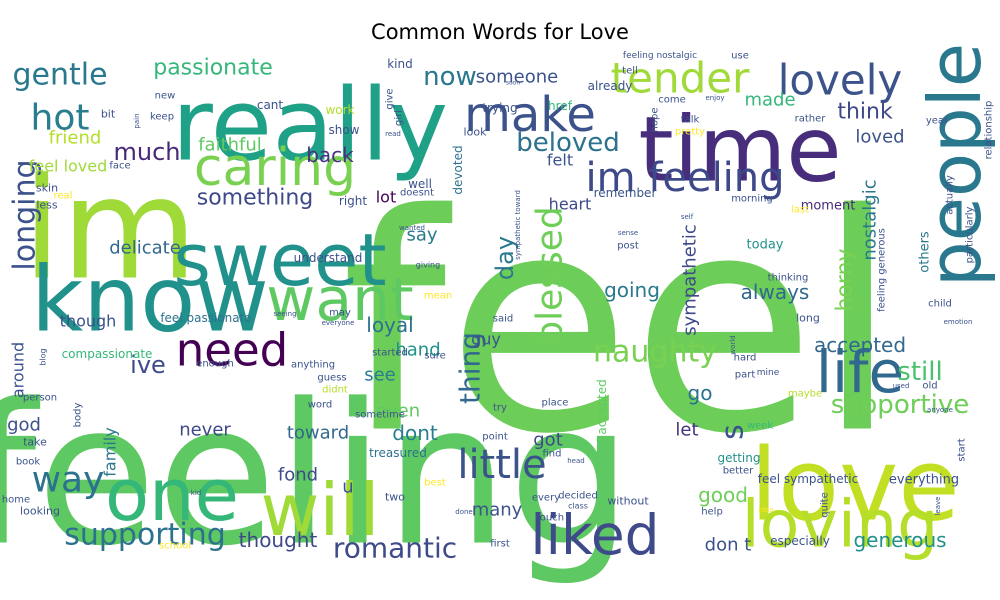 Image resolution: width=1000 pixels, height=600 pixels. What do you see at coordinates (330, 155) in the screenshot?
I see `word-back: back` at bounding box center [330, 155].